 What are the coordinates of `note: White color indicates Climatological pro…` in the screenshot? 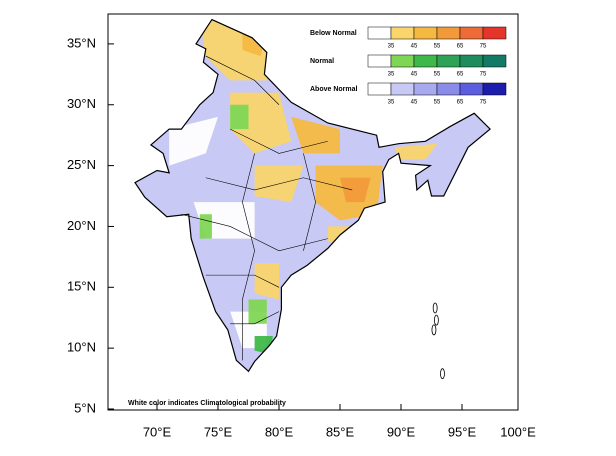 It's located at (207, 403).